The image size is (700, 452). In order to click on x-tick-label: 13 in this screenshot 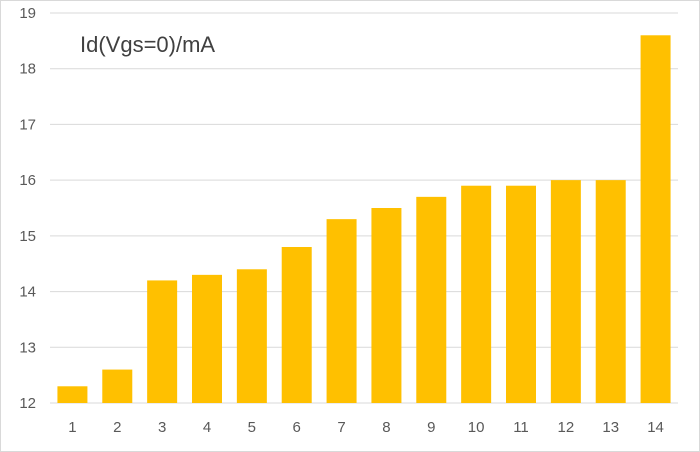, I will do `click(610, 427)`.